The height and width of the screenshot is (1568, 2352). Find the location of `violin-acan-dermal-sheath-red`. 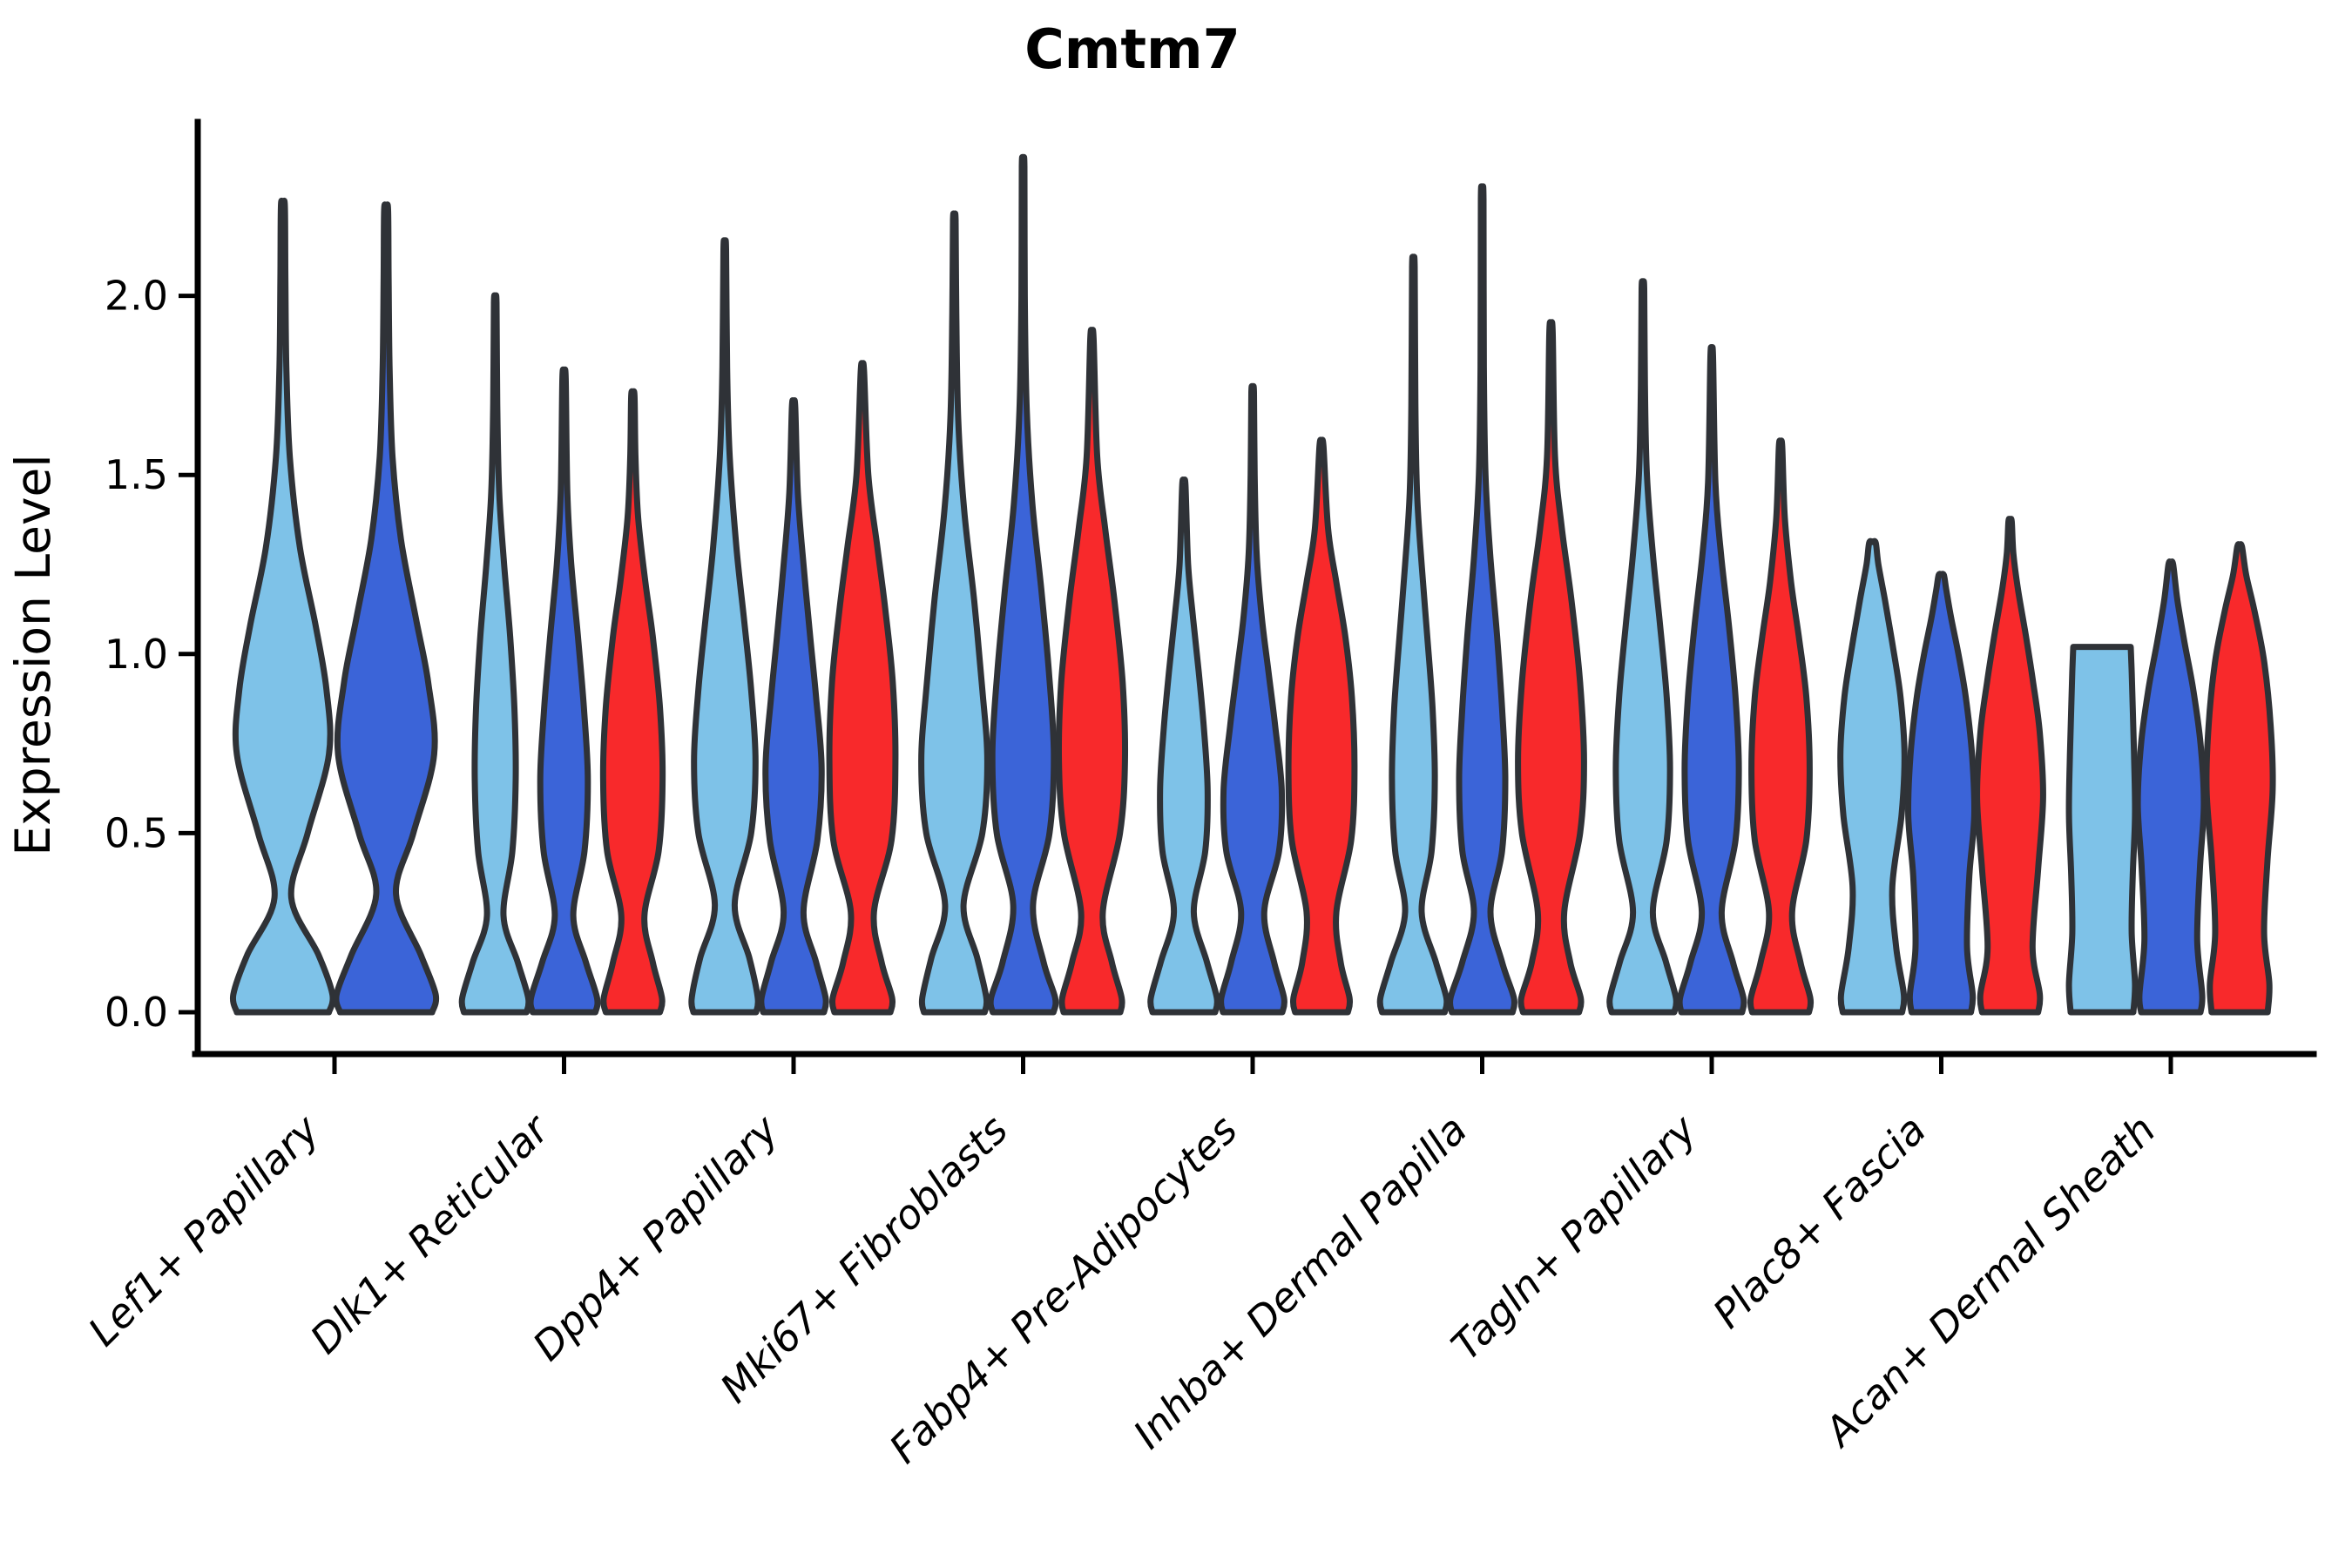

violin-acan-dermal-sheath-red is located at coordinates (2239, 778).